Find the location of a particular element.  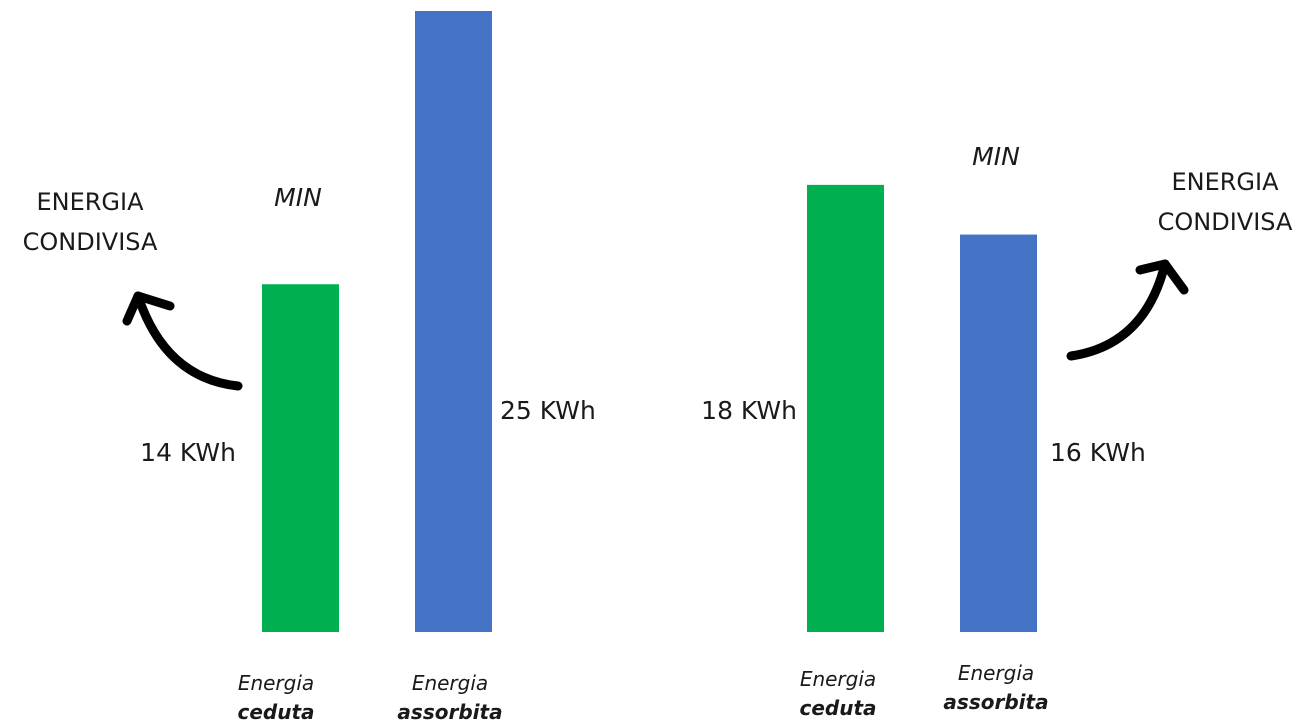

left-bar-energia-assorbita is located at coordinates (453, 321).